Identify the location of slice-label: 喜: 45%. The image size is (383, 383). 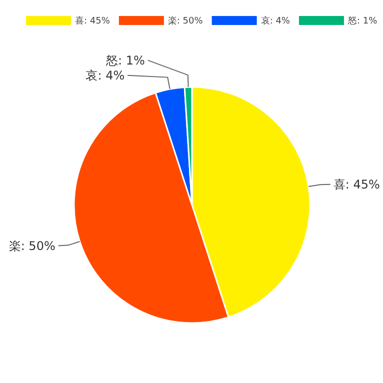
(356, 184).